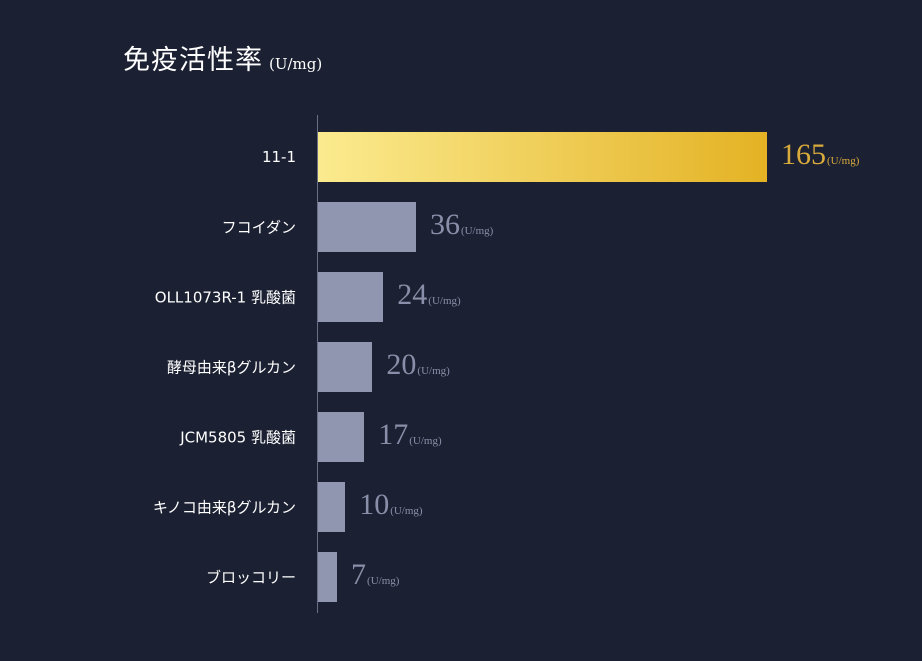 This screenshot has height=661, width=922. Describe the element at coordinates (296, 64) in the screenshot. I see `title-unit: (U/mg)` at that location.